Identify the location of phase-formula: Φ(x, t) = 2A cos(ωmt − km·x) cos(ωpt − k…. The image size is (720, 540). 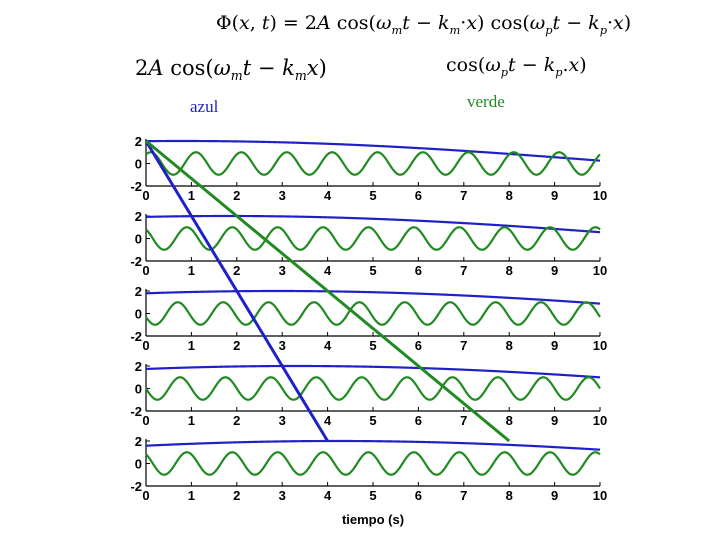
(424, 24).